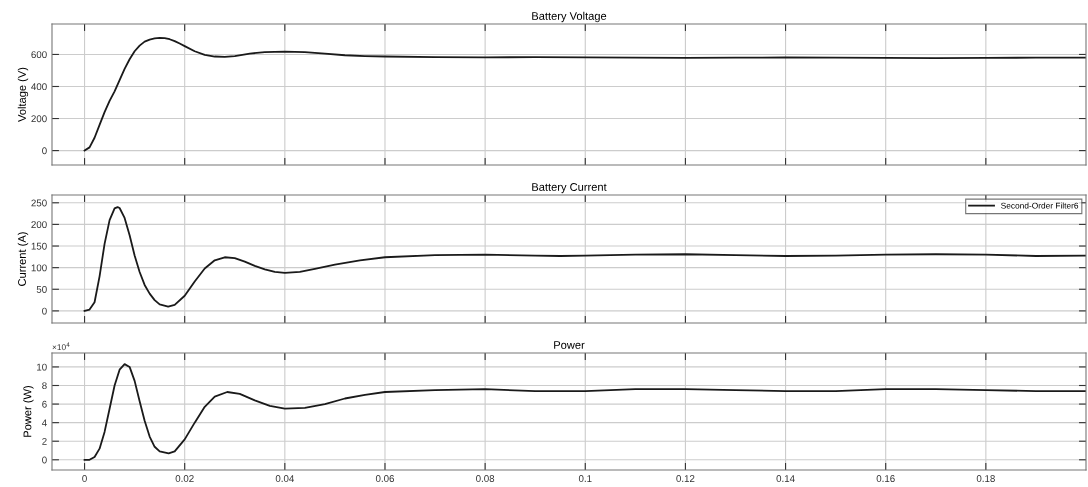 This screenshot has height=487, width=1088. Describe the element at coordinates (685, 478) in the screenshot. I see `x-tick-label: 0.12` at that location.